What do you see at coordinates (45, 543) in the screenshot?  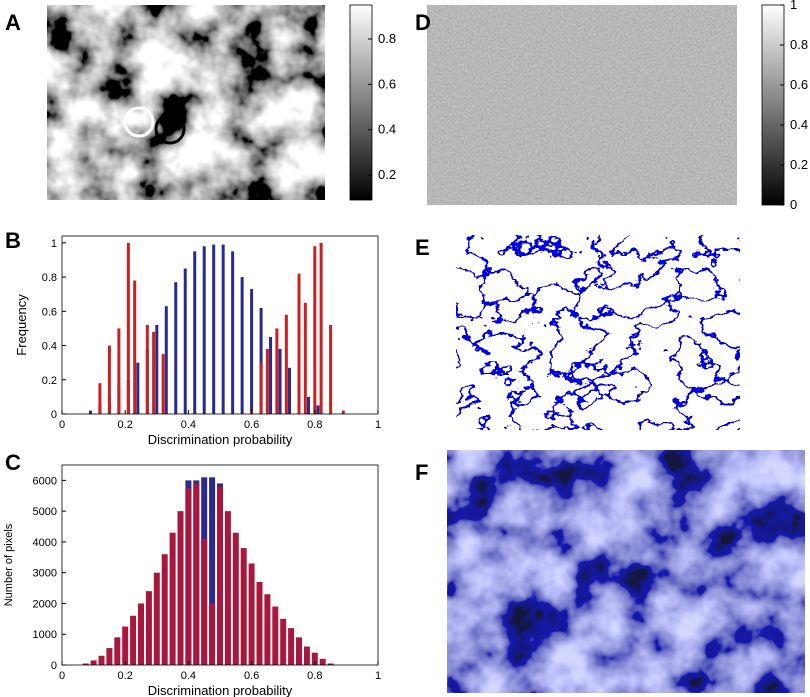 I see `y-tick-label: 4000` at bounding box center [45, 543].